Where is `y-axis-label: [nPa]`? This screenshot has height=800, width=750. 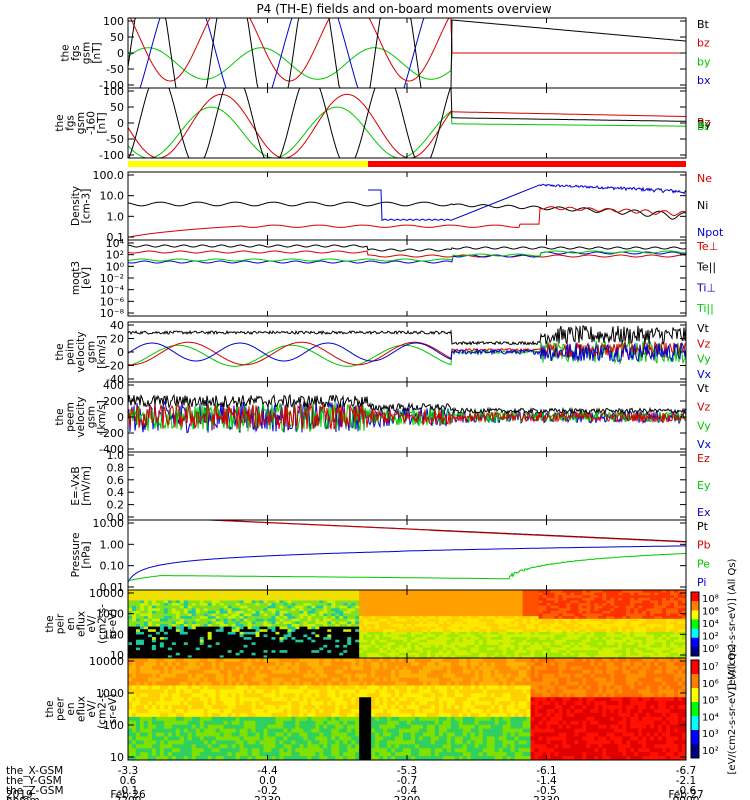
y-axis-label: [nPa] is located at coordinates (86, 554).